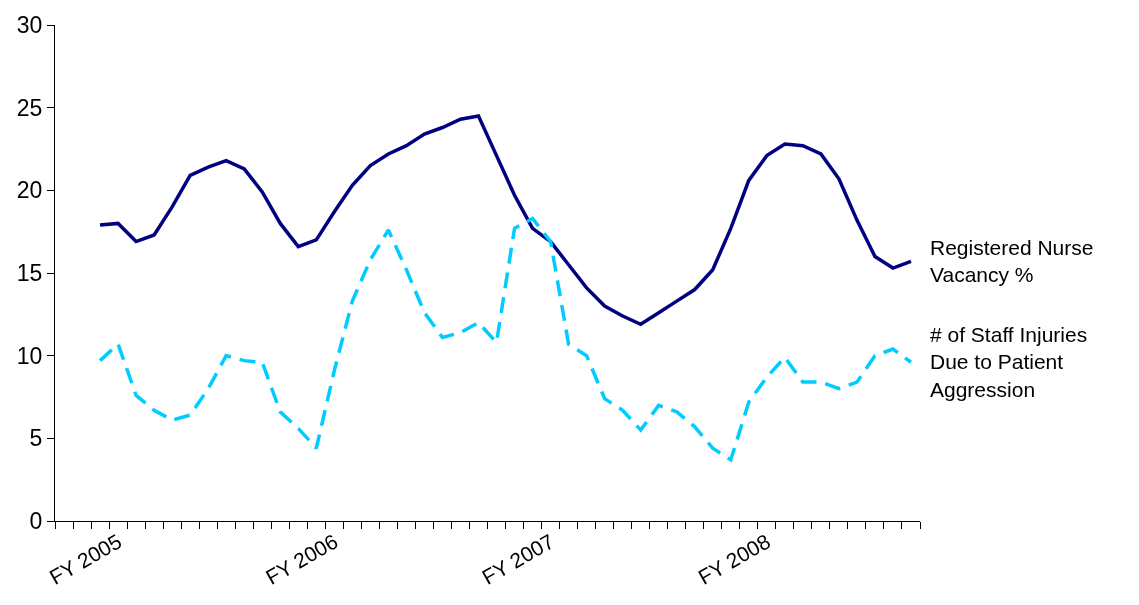  I want to click on y-tick-label: 5, so click(36, 438).